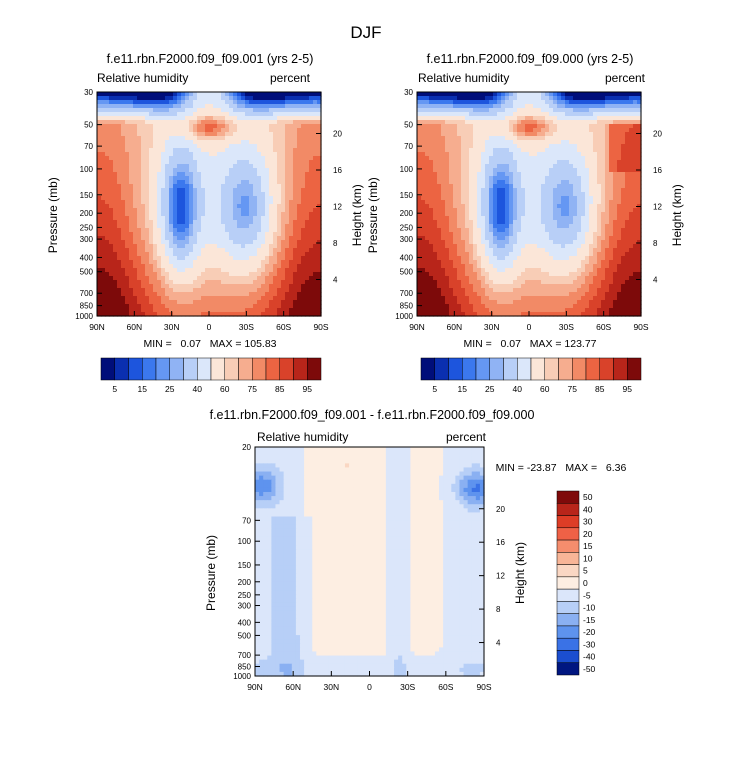  Describe the element at coordinates (280, 389) in the screenshot. I see `colorbar-label: 85` at that location.